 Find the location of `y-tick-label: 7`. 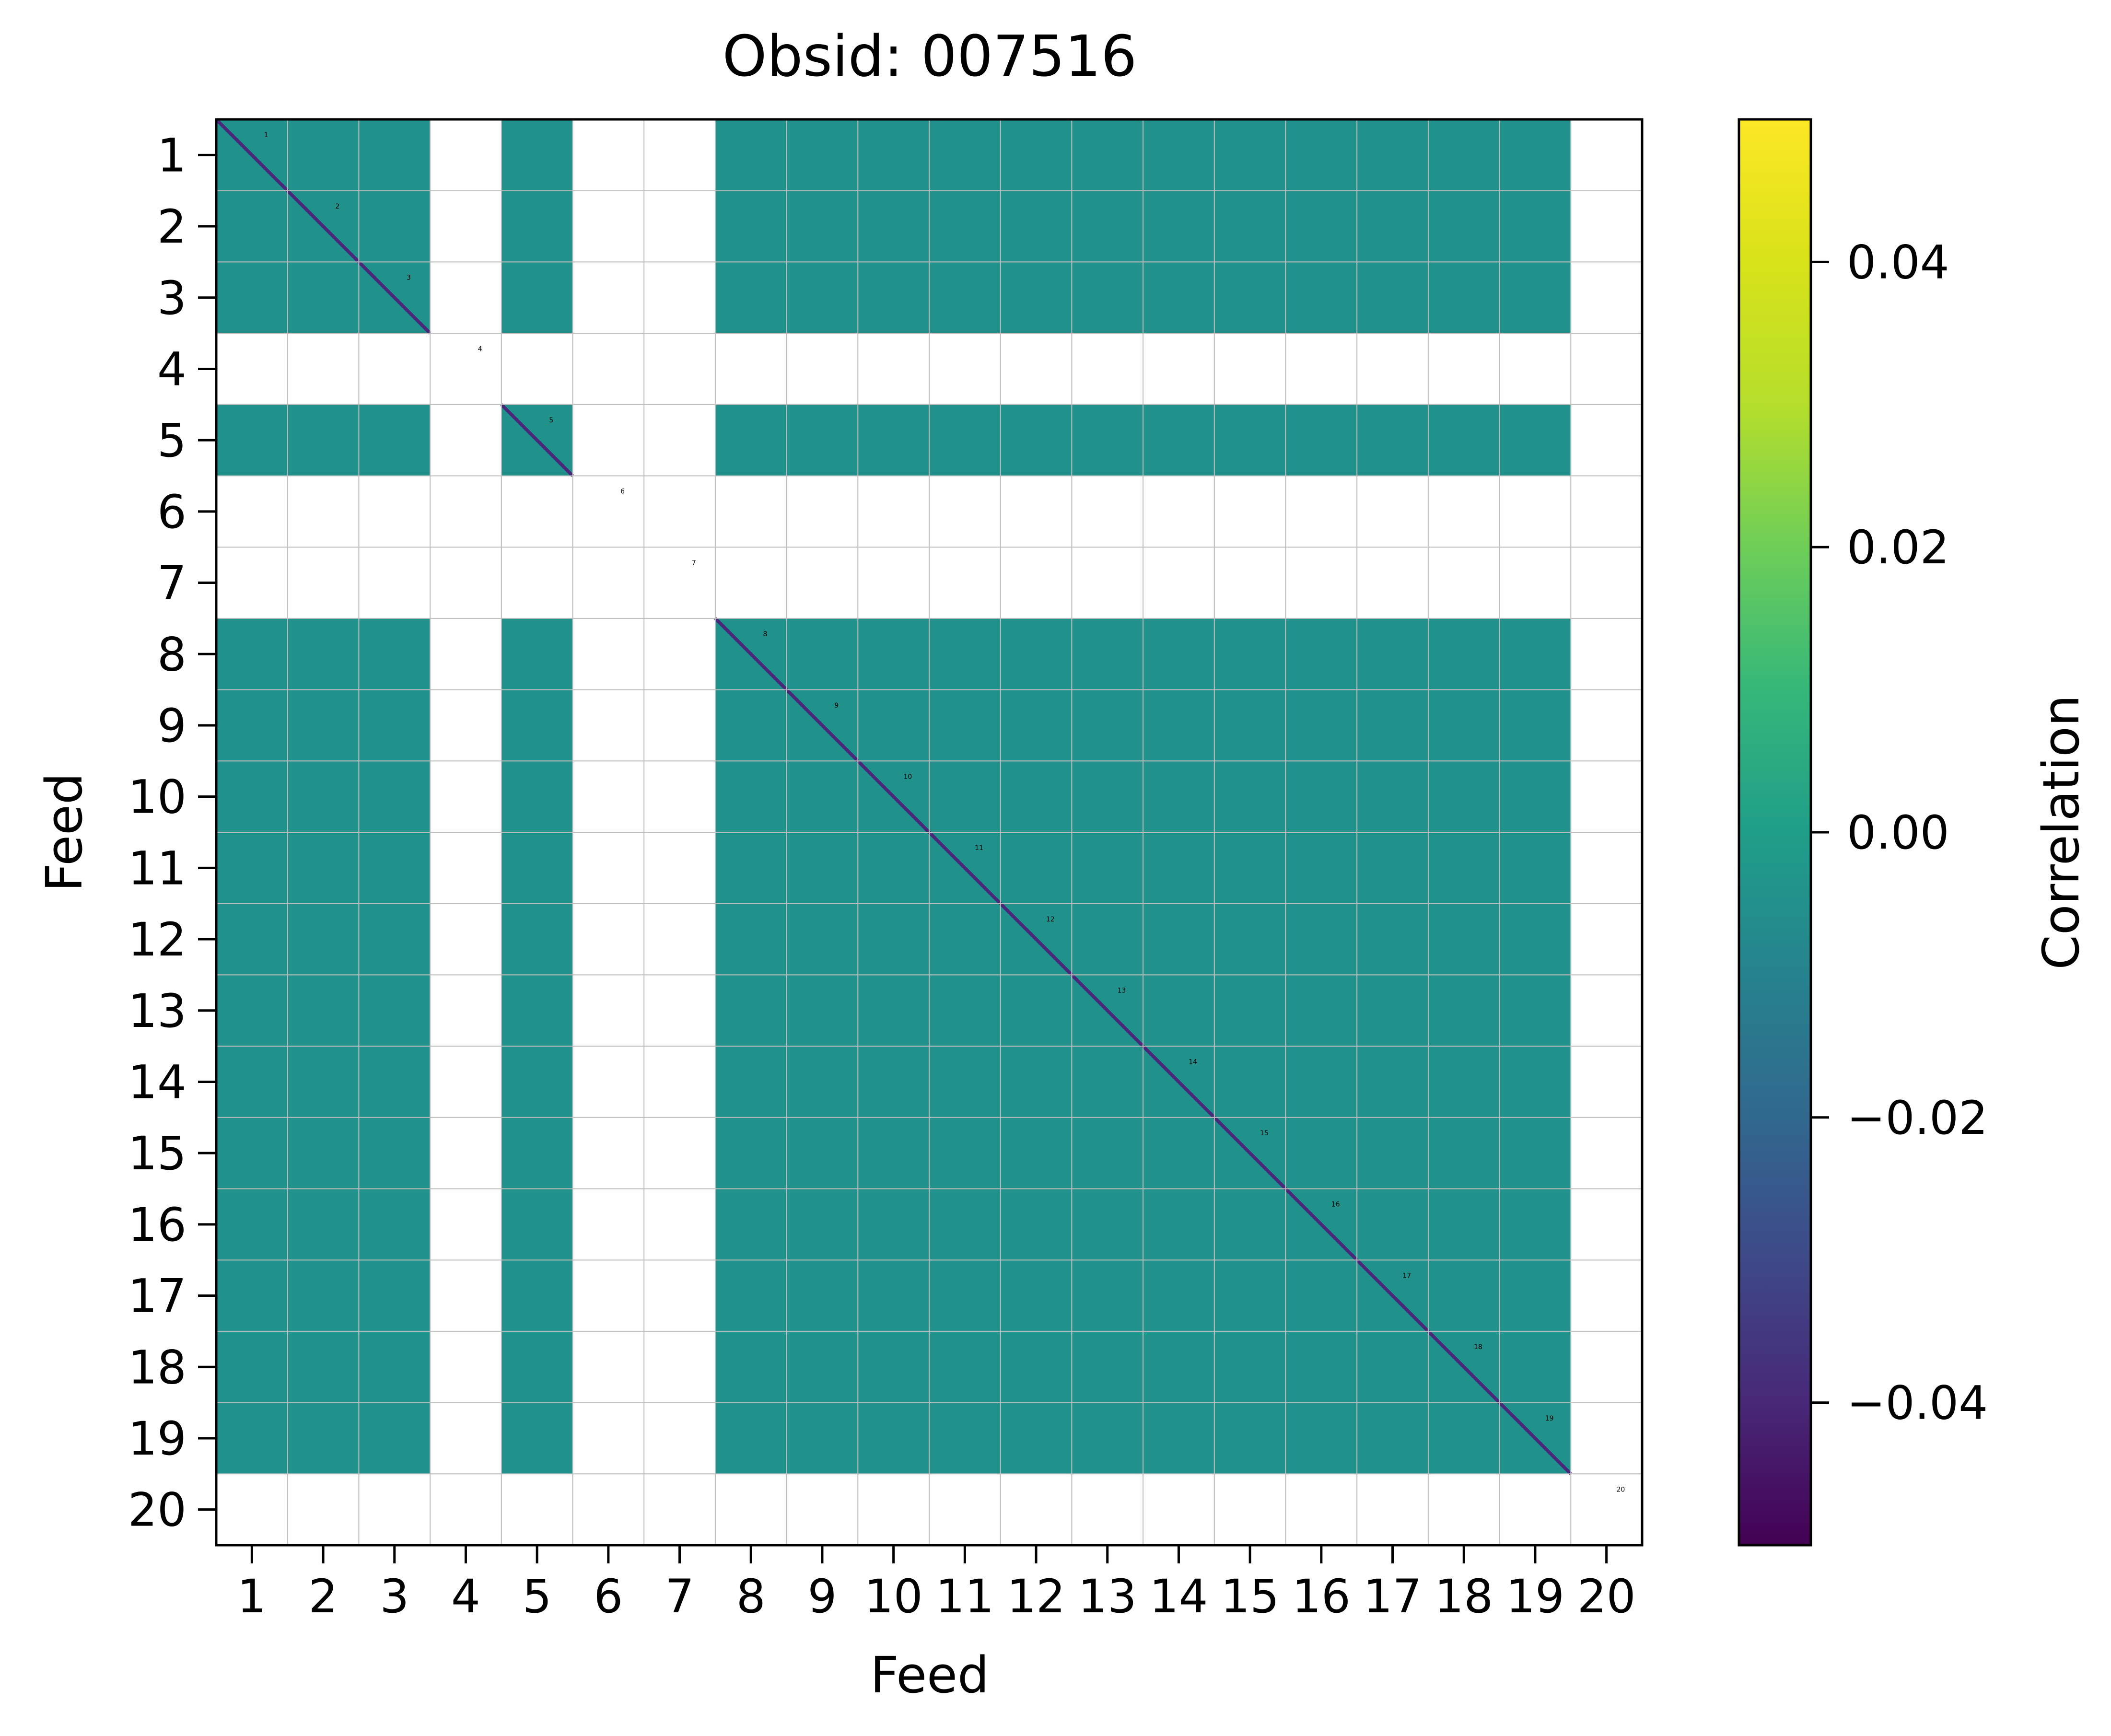

y-tick-label: 7 is located at coordinates (172, 583).